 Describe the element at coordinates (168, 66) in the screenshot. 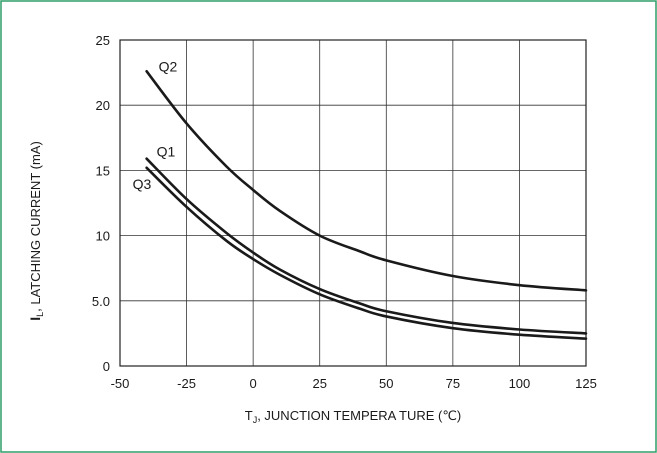

I see `series-label-q2: Q2` at that location.